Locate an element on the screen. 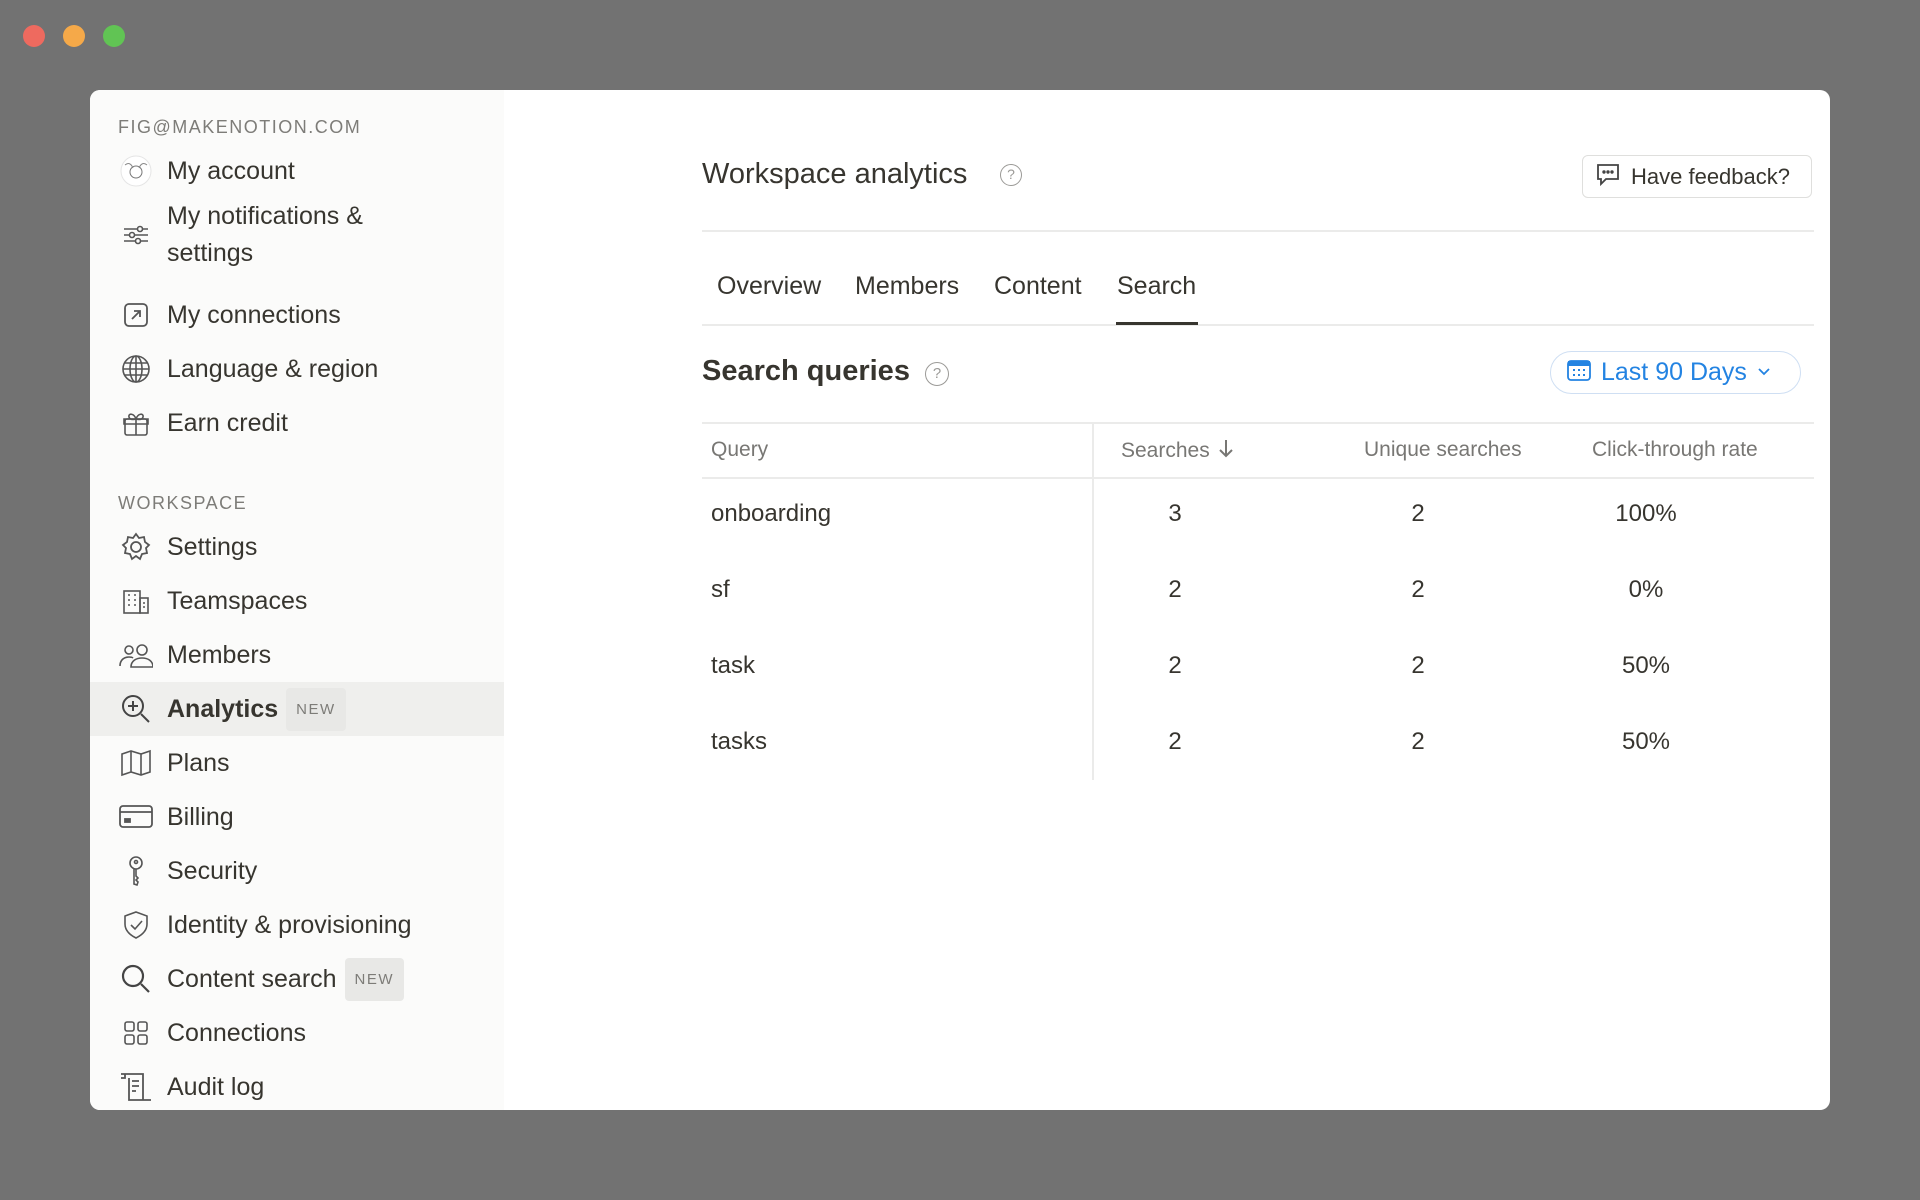 The image size is (1920, 1200). avatar is located at coordinates (136, 171).